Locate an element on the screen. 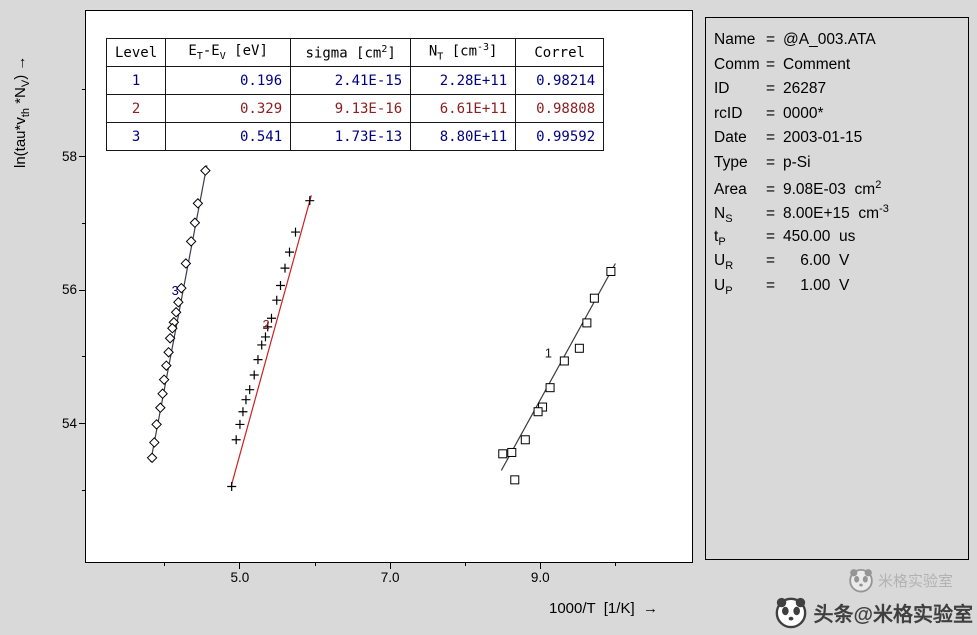 The height and width of the screenshot is (635, 977). table-cell: 2 is located at coordinates (136, 108).